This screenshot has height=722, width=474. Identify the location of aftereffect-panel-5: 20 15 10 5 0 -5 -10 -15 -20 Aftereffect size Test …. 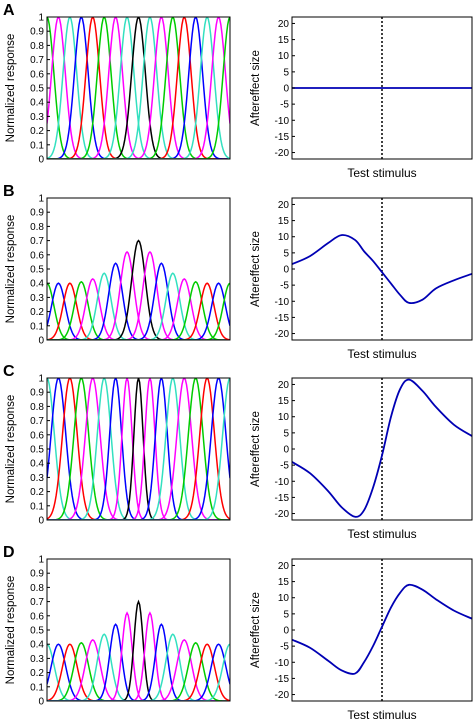
(361, 459).